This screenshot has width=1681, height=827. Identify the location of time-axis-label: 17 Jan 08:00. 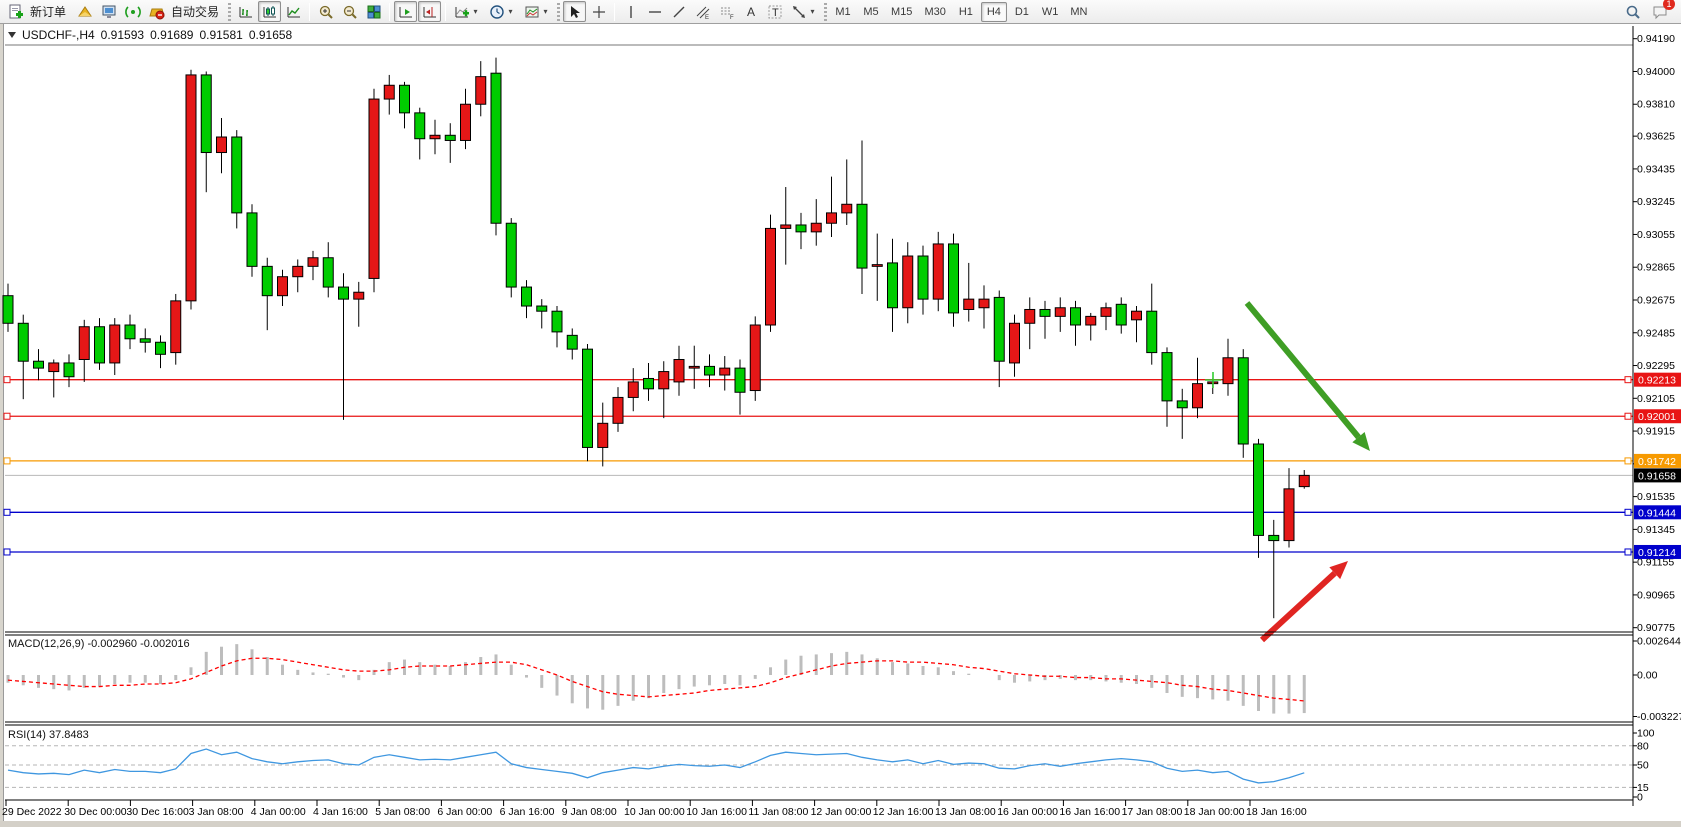
(1152, 812).